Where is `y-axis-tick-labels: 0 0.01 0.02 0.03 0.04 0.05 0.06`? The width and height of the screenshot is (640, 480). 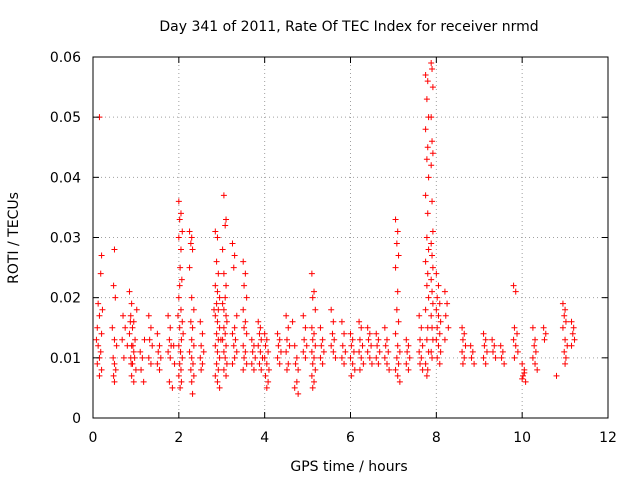 y-axis-tick-labels: 0 0.01 0.02 0.03 0.04 0.05 0.06 is located at coordinates (65, 238).